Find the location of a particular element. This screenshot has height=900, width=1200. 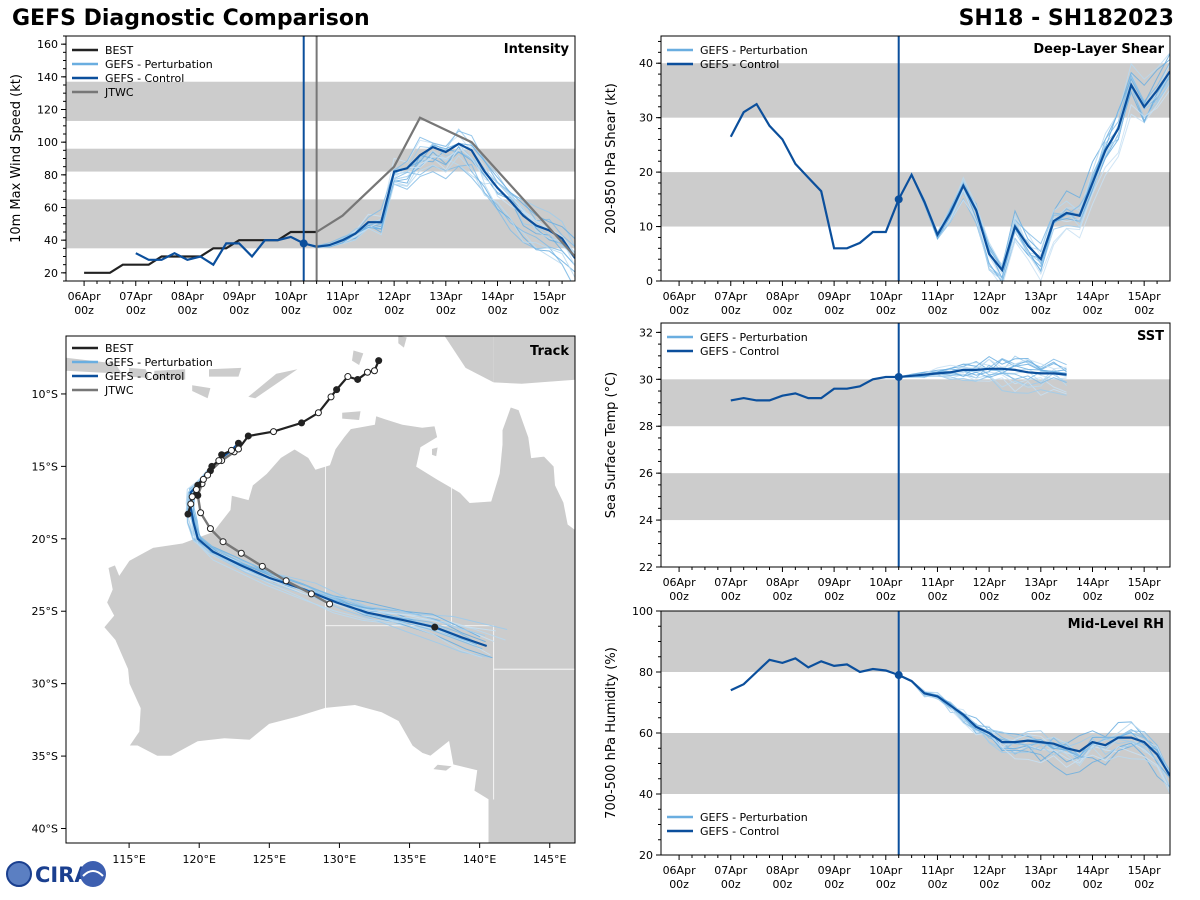

intensity-xtick-label: 09Apr is located at coordinates (240, 296).